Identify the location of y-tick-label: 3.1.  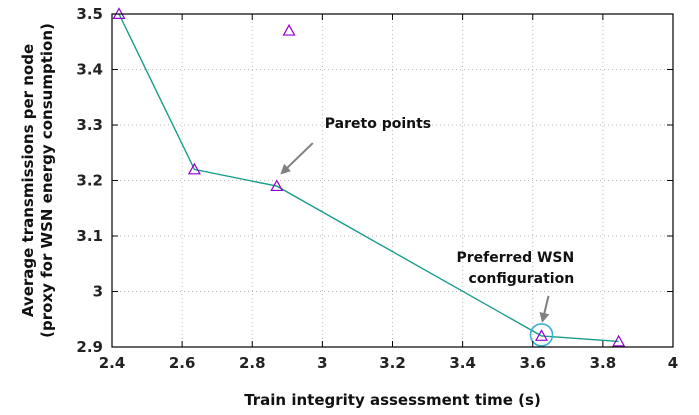
(89, 236).